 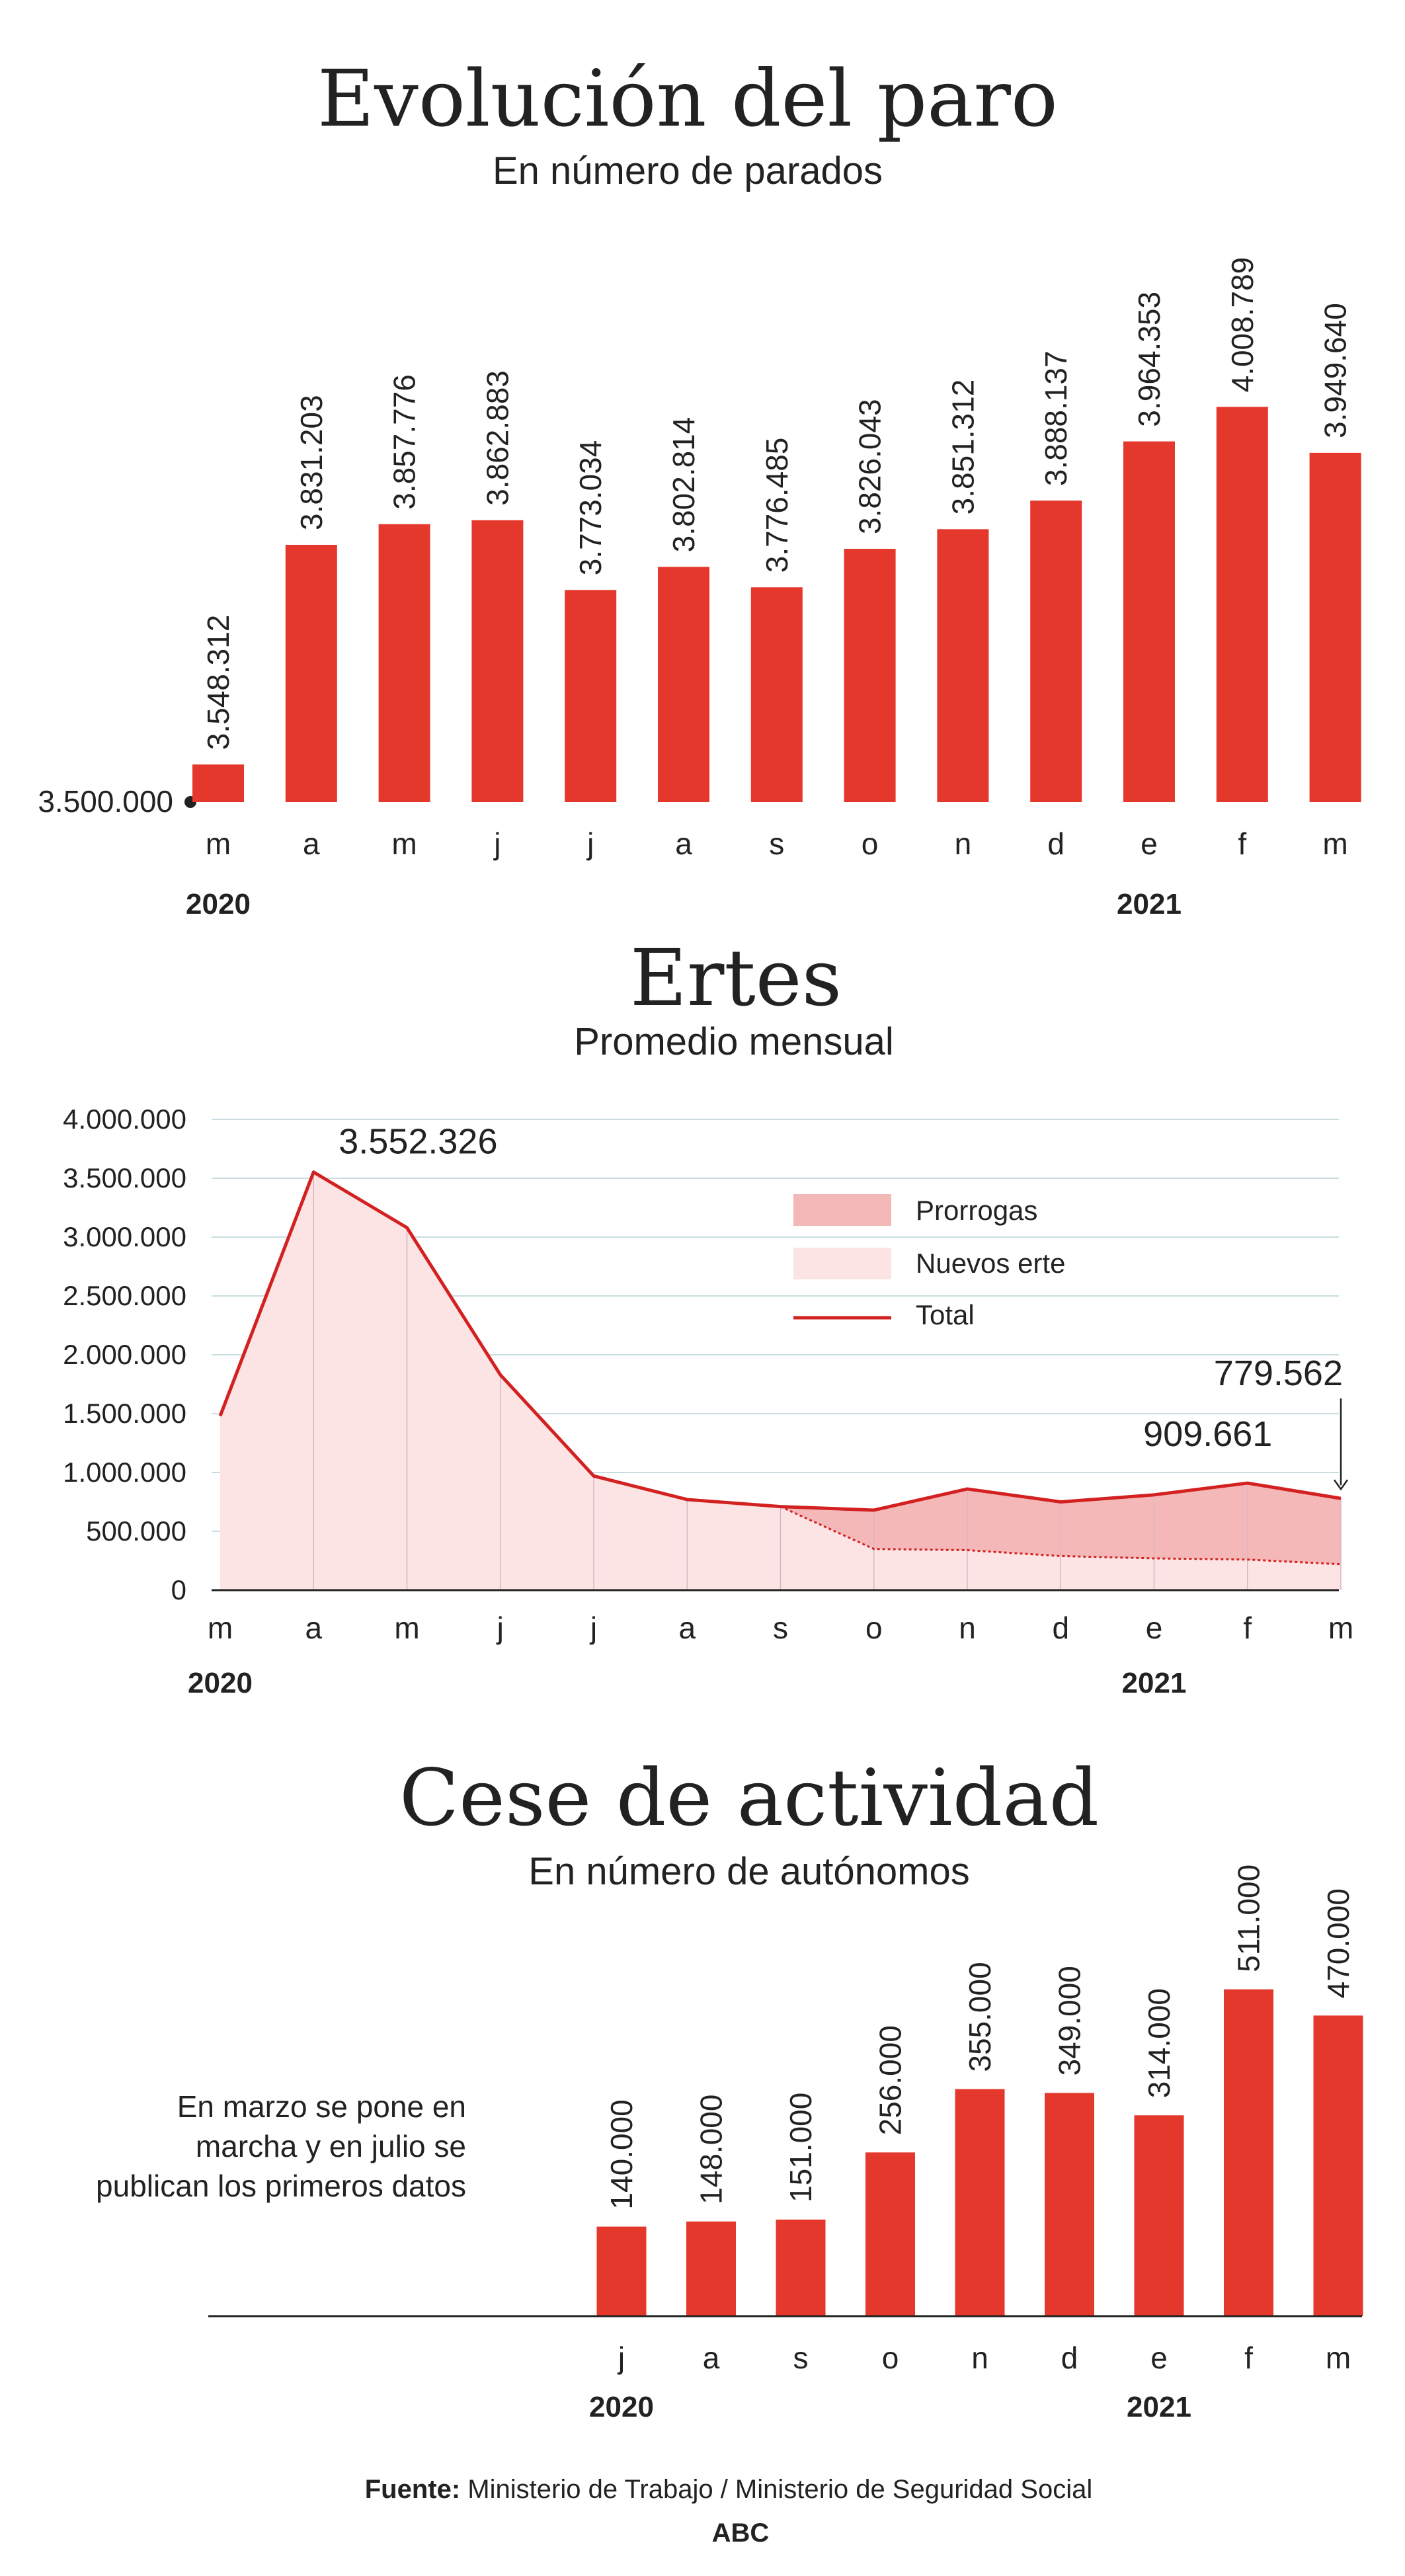 I want to click on paro-value-label: 3.826.043, so click(x=870, y=466).